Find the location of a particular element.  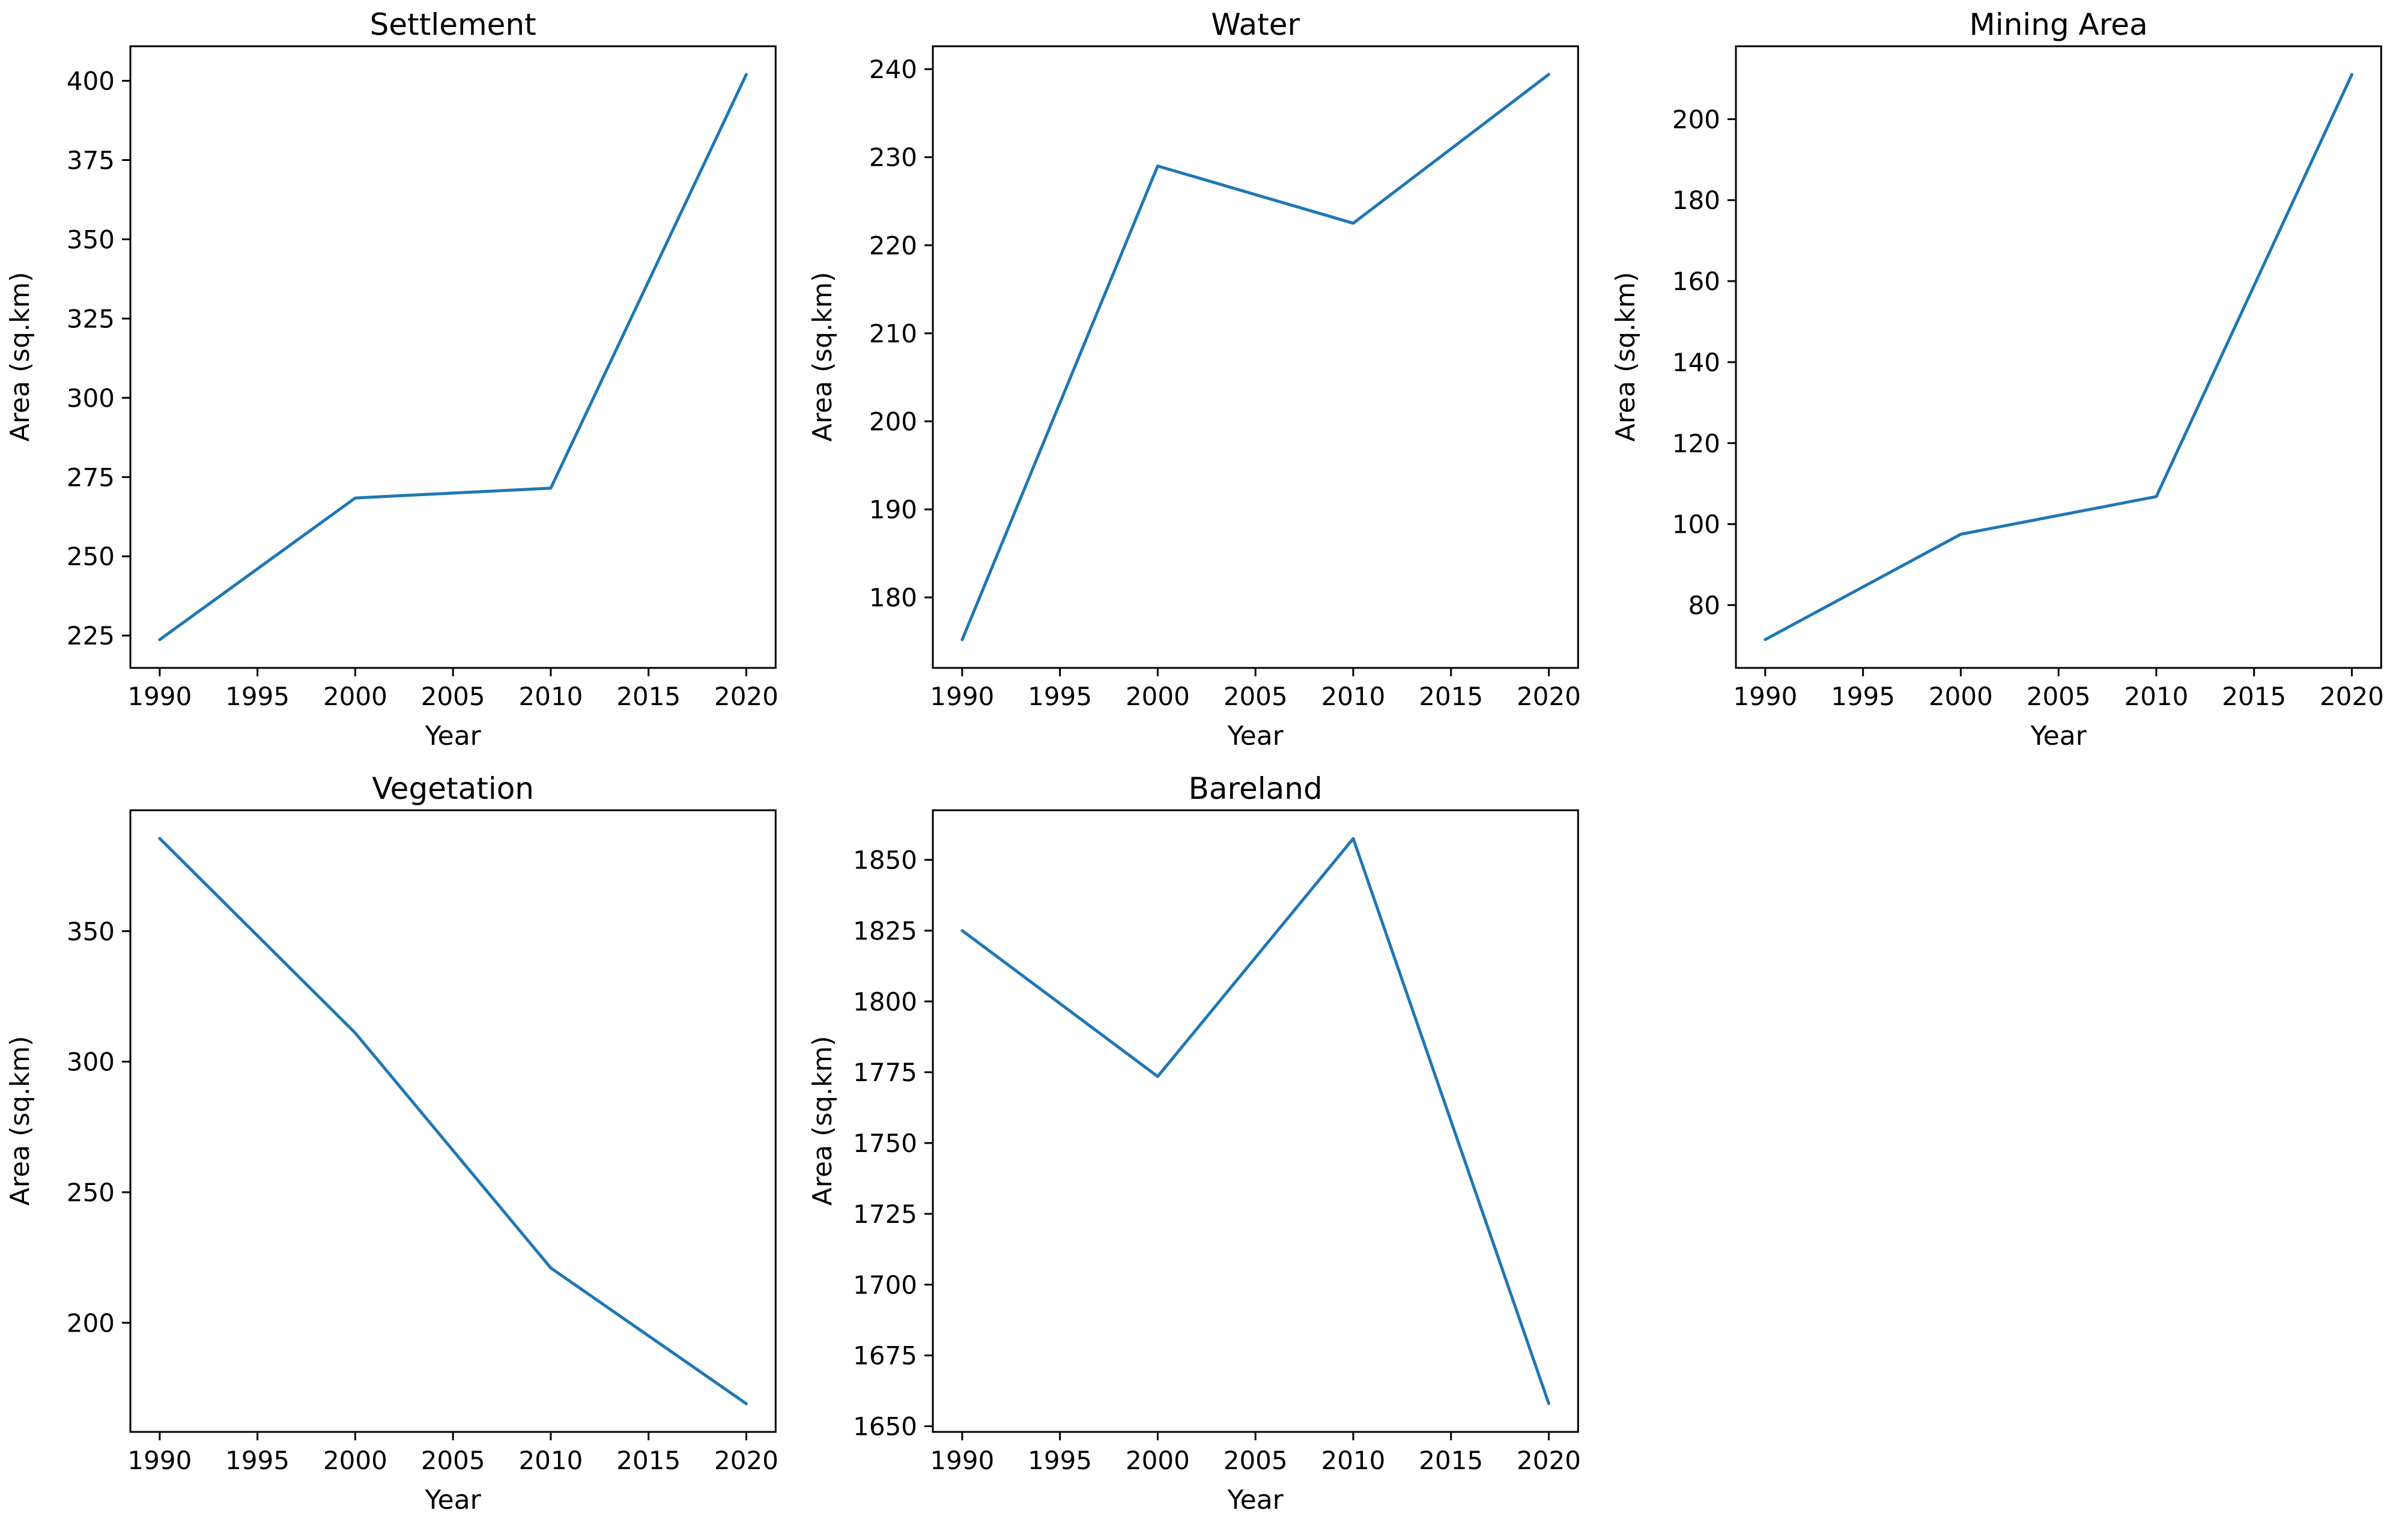

y-tick-label: 180 is located at coordinates (893, 598).